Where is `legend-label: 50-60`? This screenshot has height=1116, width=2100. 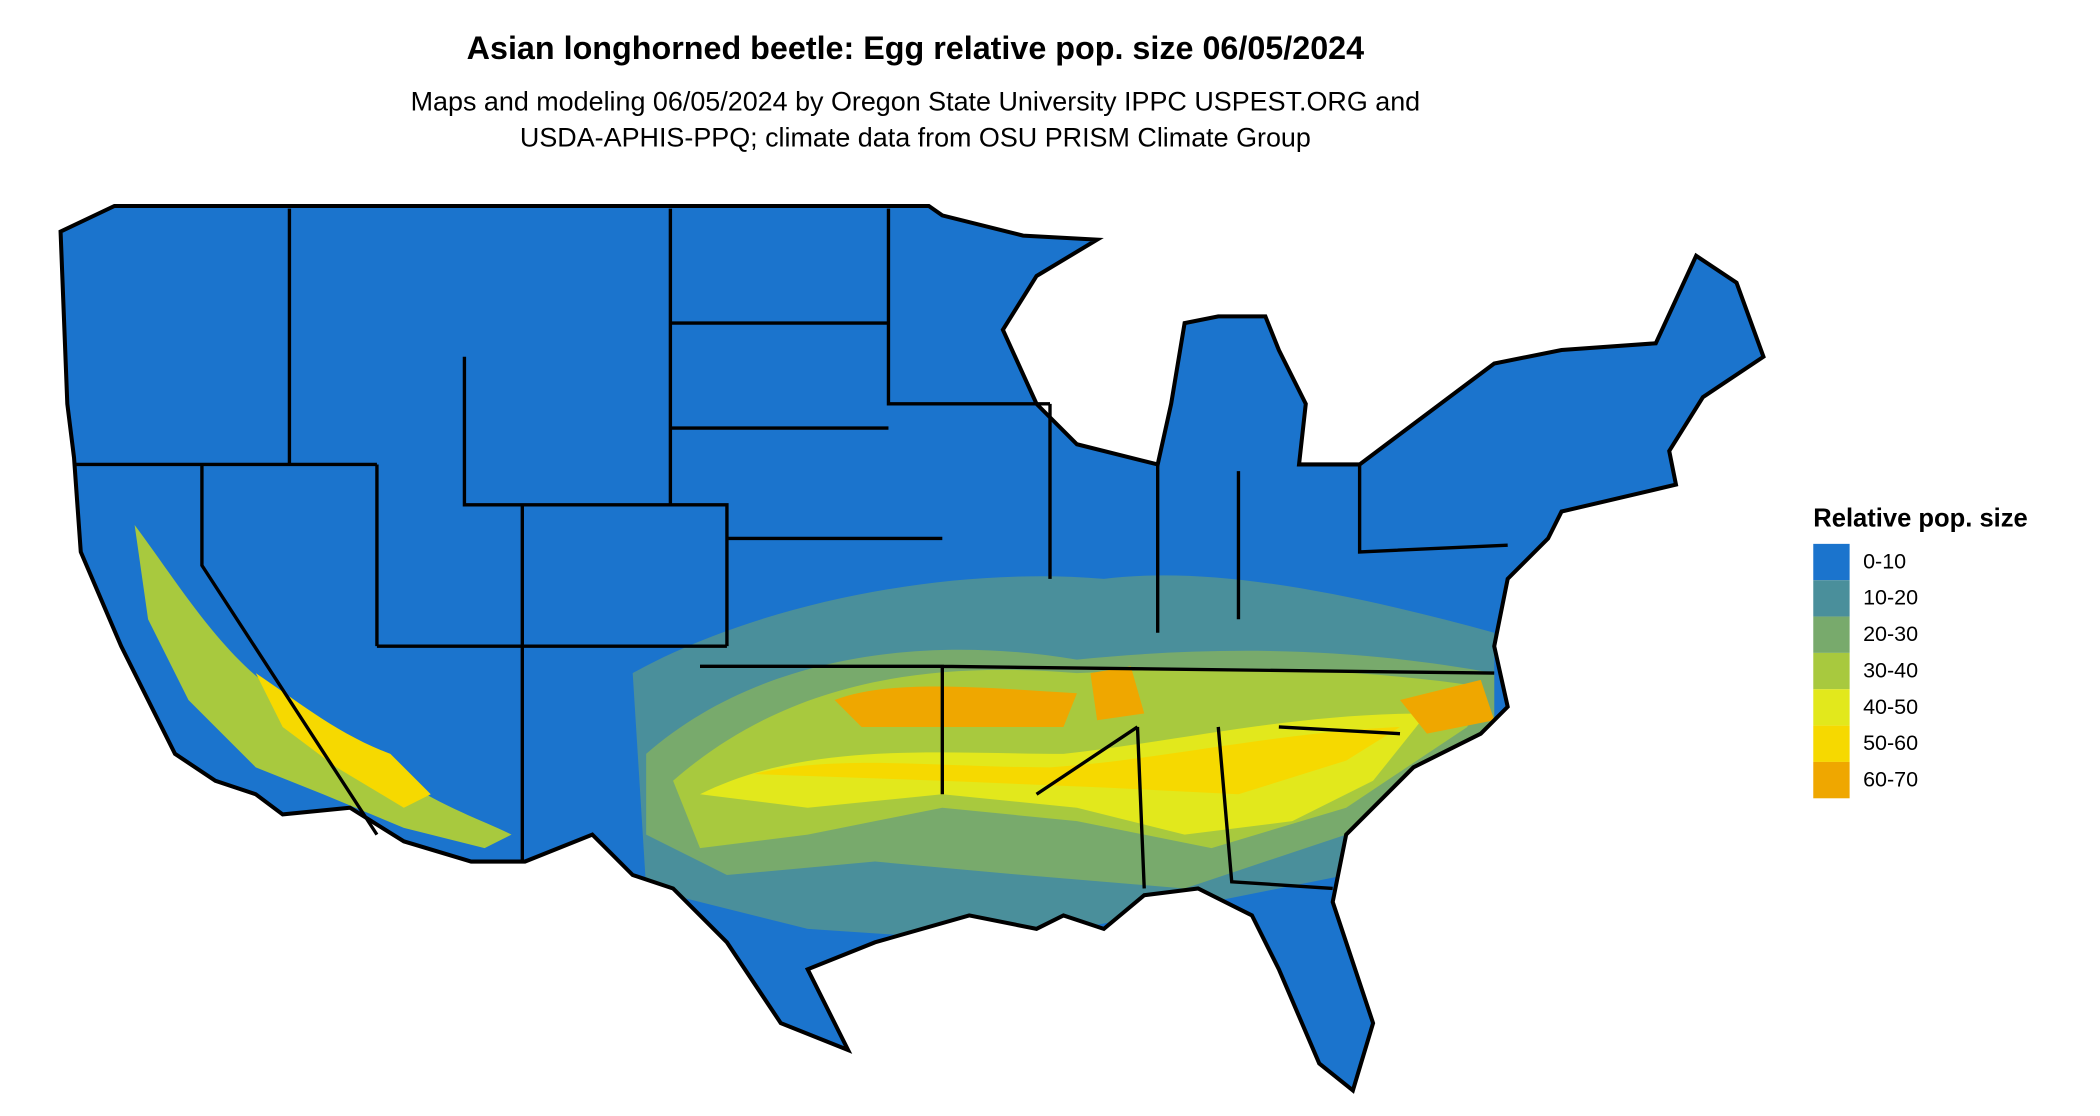 legend-label: 50-60 is located at coordinates (1890, 743).